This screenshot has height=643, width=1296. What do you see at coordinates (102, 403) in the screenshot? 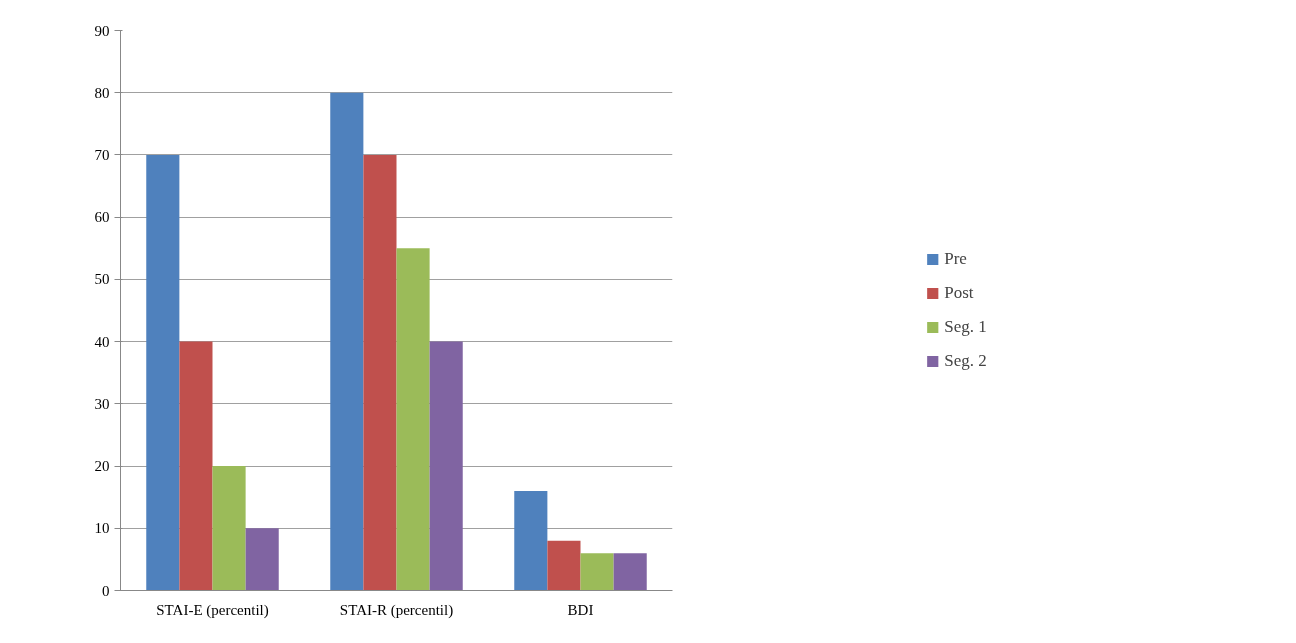
I see `y-tick-label: 30` at bounding box center [102, 403].